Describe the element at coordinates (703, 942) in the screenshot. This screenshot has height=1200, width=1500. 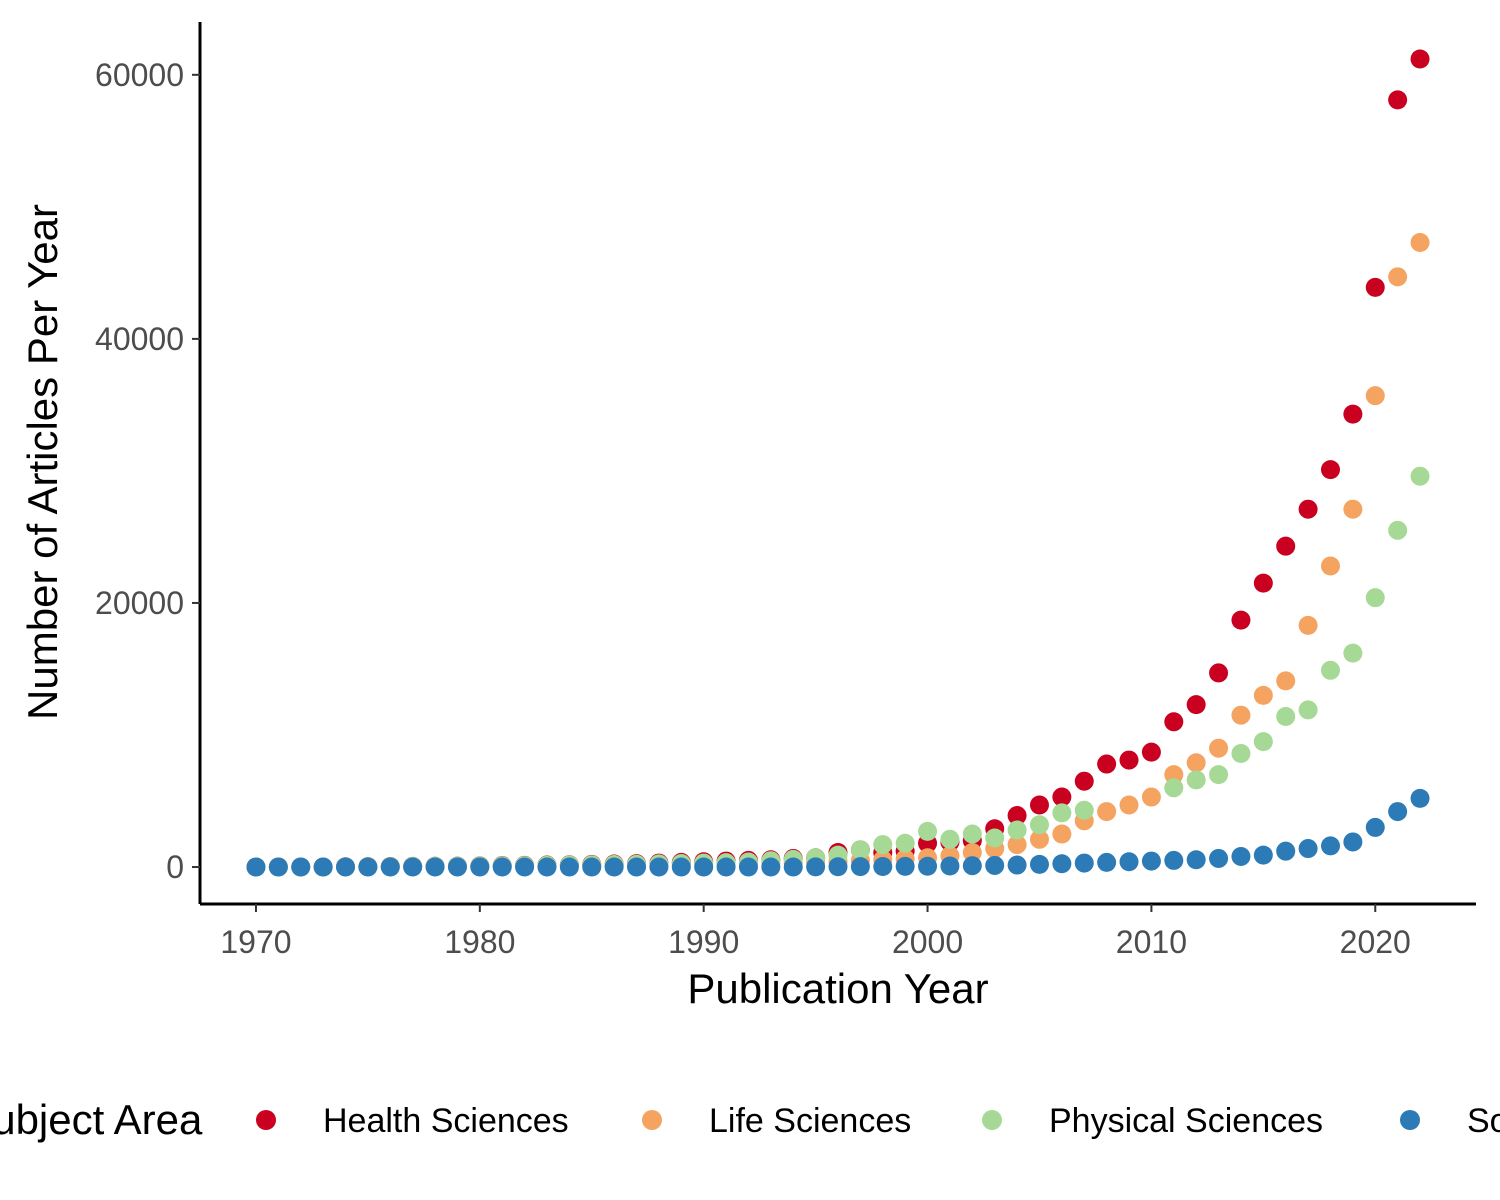
I see `x-tick-label: 1990` at that location.